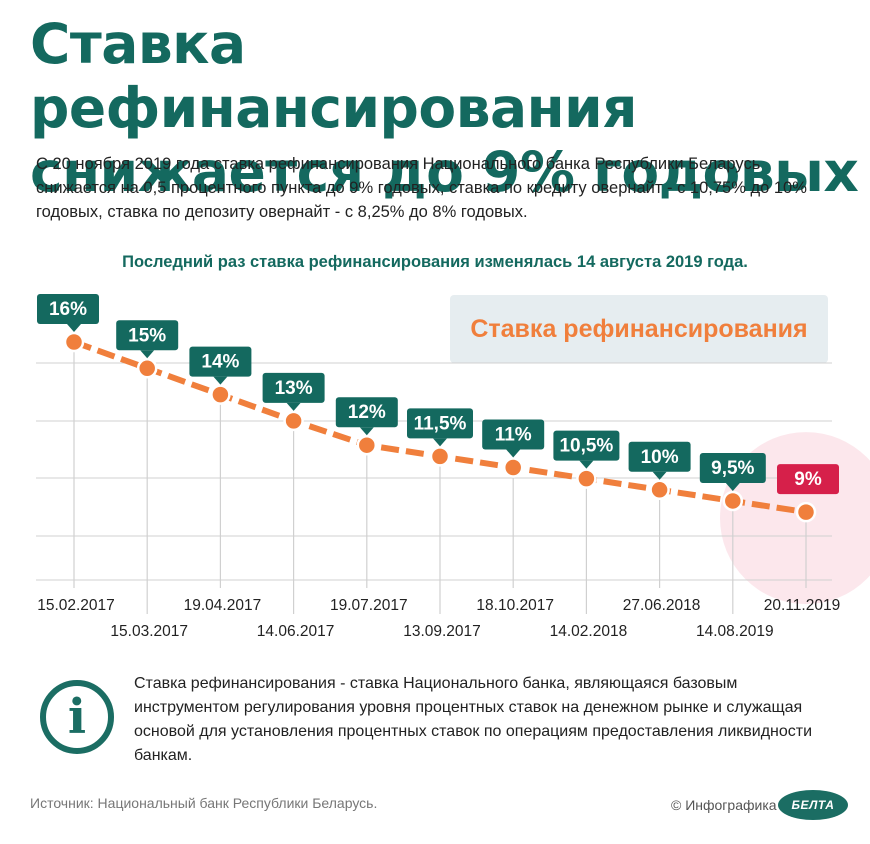  What do you see at coordinates (369, 605) in the screenshot?
I see `x-tick-label: 19.07.2017` at bounding box center [369, 605].